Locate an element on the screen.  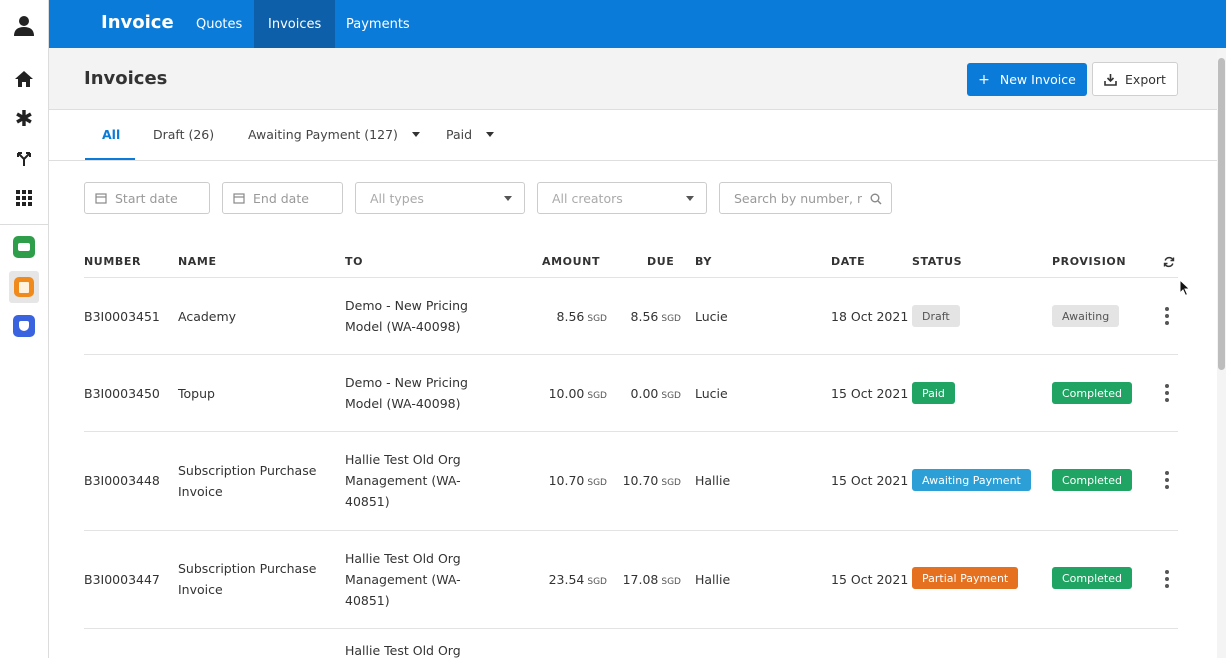
search-input: Search by number, n is located at coordinates (798, 198).